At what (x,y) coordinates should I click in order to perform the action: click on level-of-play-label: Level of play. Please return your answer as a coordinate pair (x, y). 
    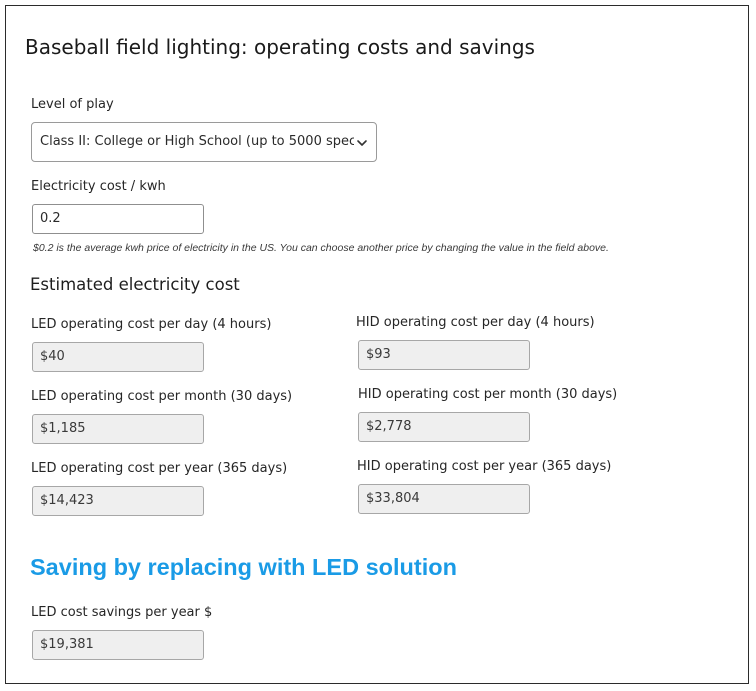
    Looking at the image, I should click on (72, 104).